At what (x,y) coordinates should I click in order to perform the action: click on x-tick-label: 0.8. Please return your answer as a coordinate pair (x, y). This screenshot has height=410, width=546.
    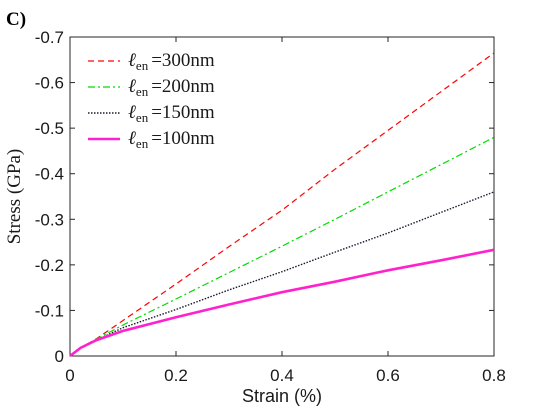
    Looking at the image, I should click on (494, 375).